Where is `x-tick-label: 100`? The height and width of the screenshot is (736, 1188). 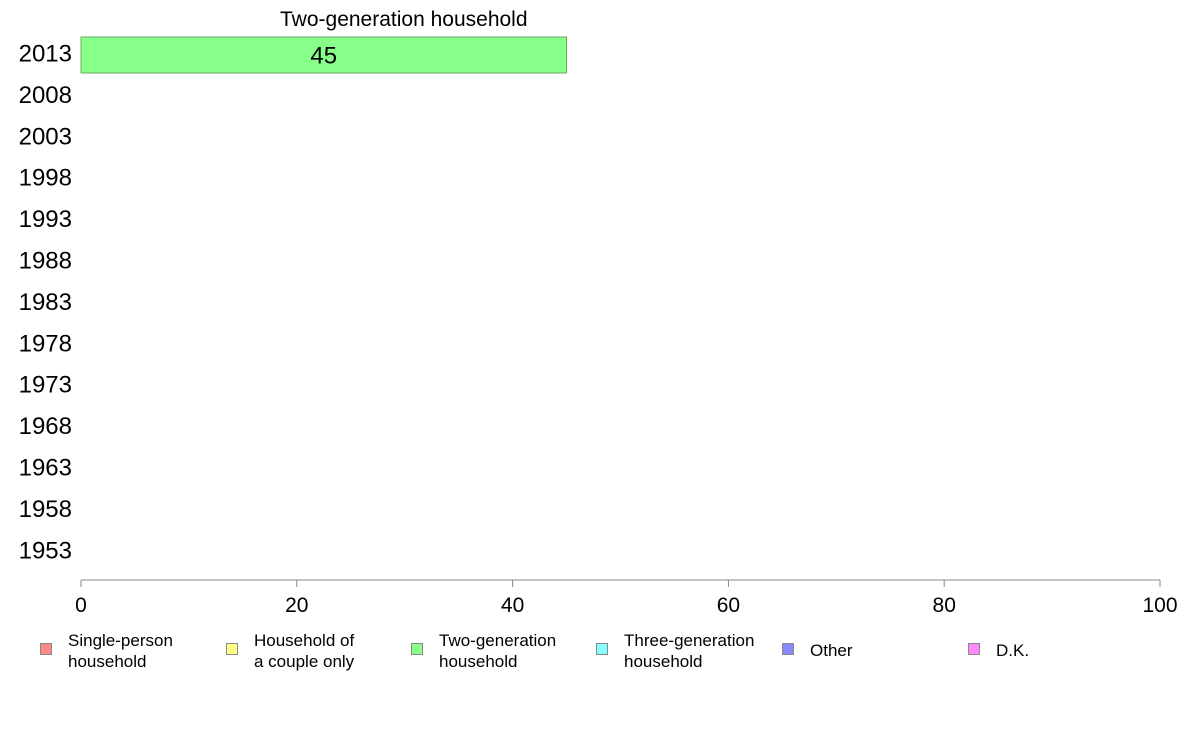
x-tick-label: 100 is located at coordinates (1159, 605).